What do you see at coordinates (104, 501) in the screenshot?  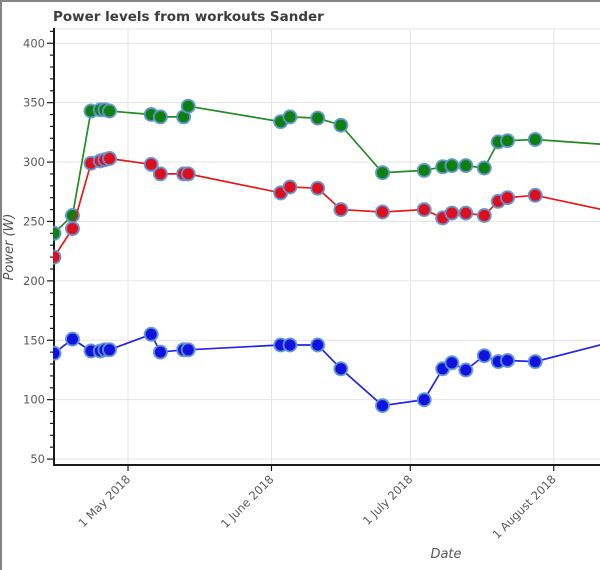 I see `x-tick-label: 1 May 2018` at bounding box center [104, 501].